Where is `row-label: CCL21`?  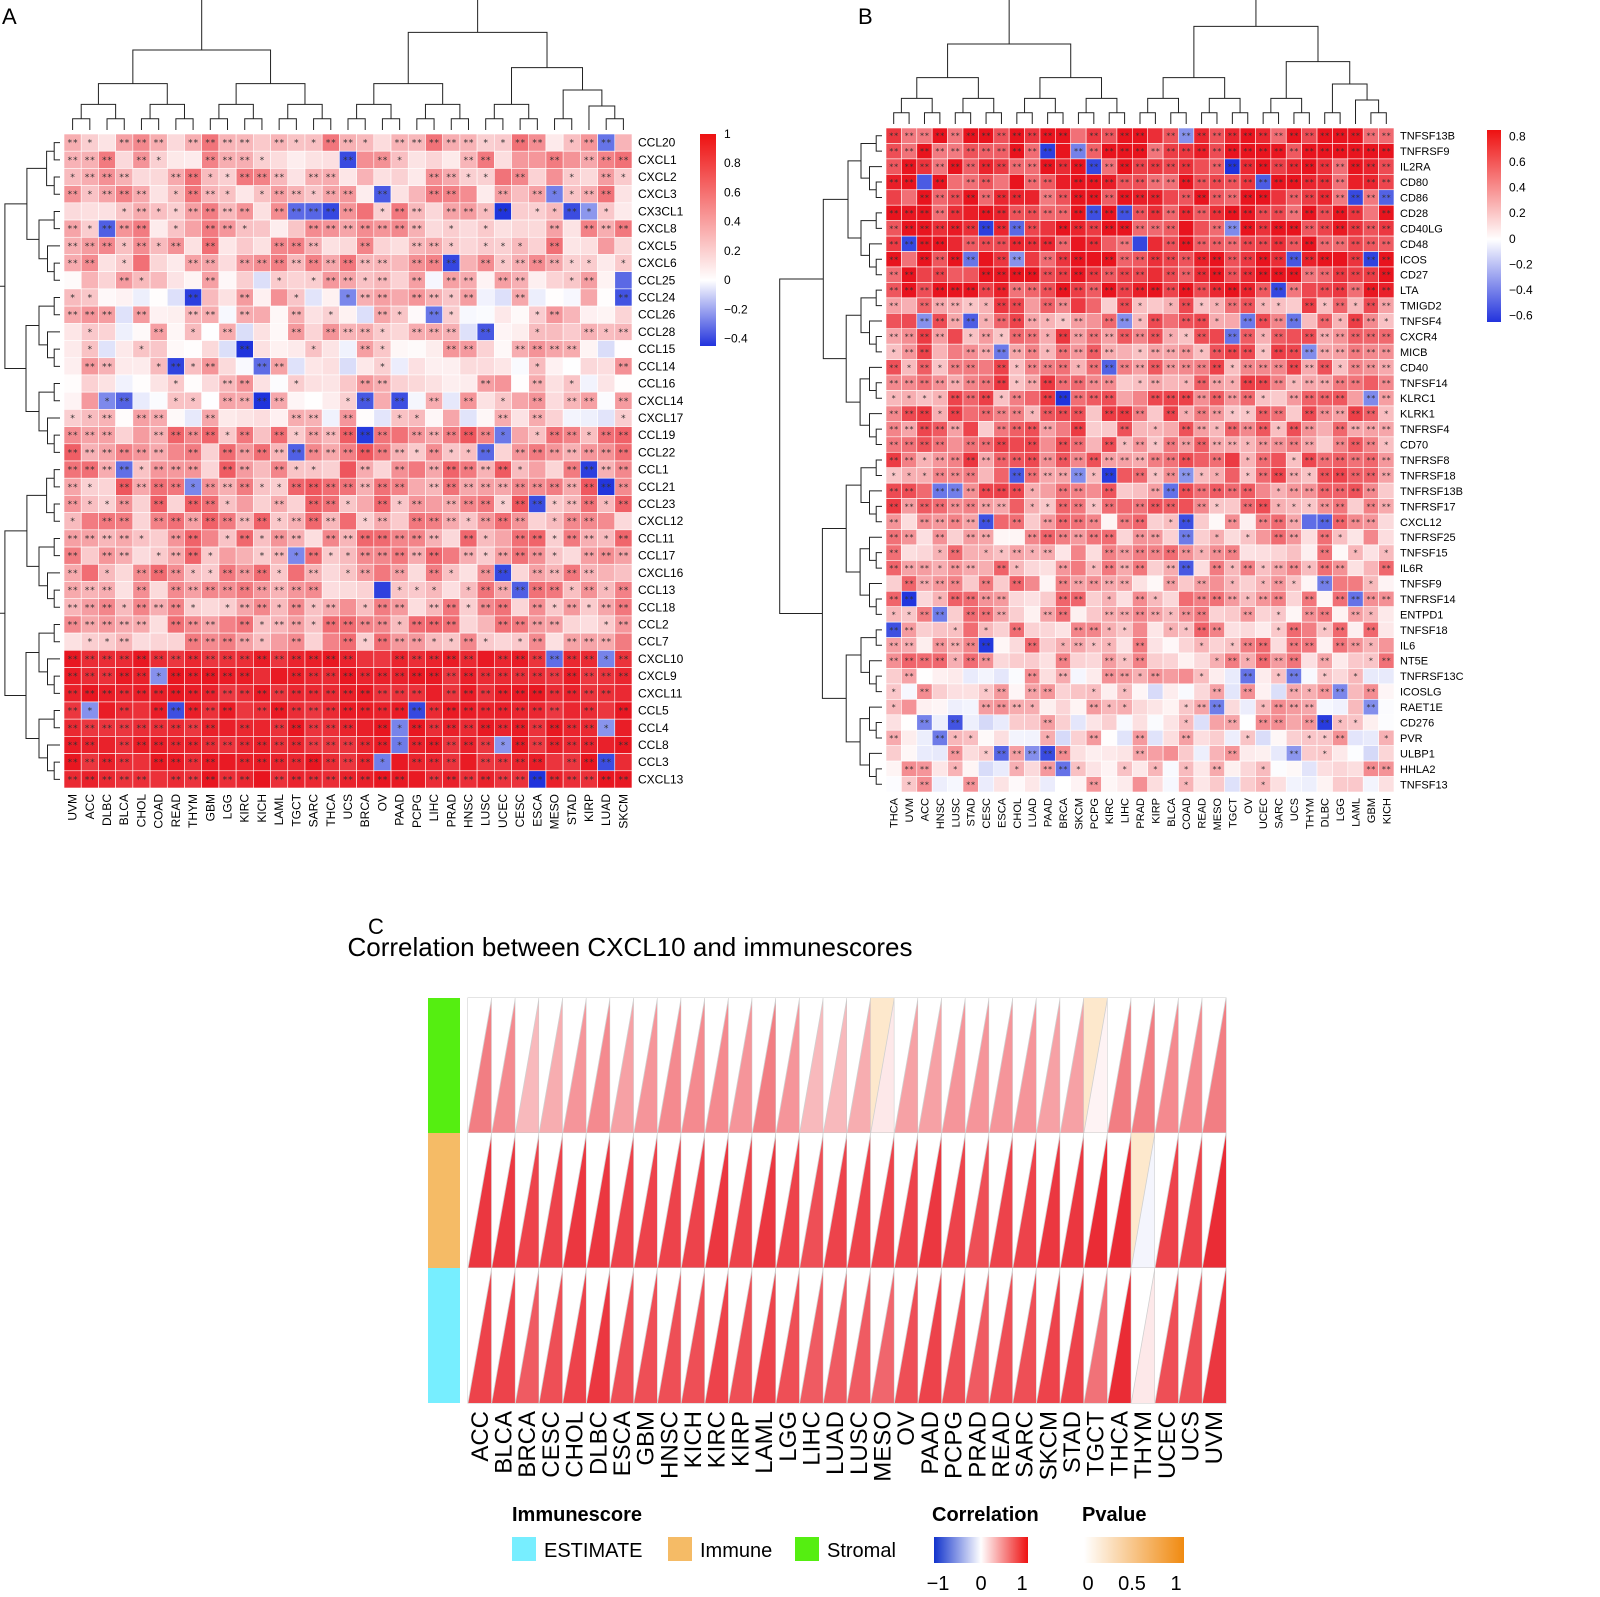
row-label: CCL21 is located at coordinates (657, 487).